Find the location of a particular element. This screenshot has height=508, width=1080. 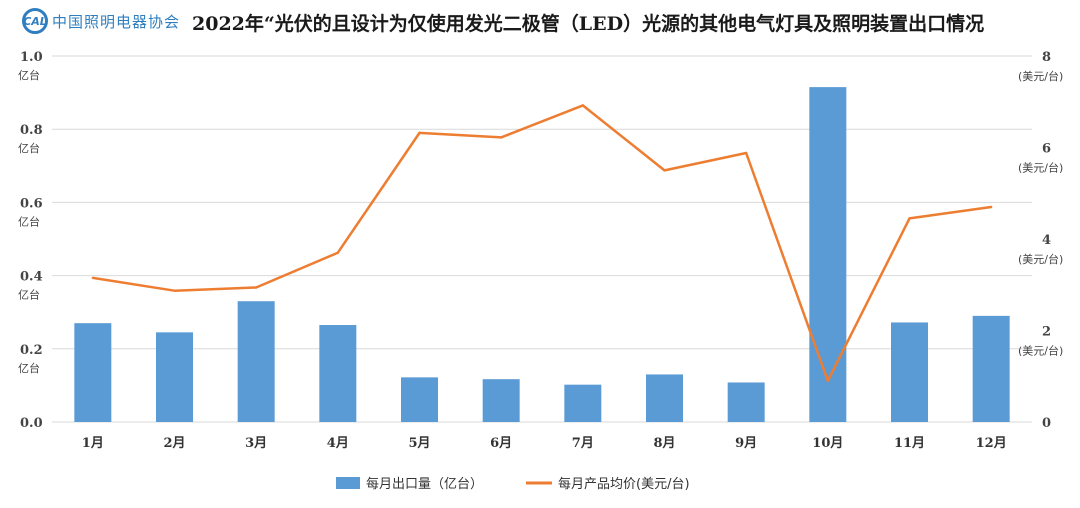

logo-mark: CAL is located at coordinates (35, 21).